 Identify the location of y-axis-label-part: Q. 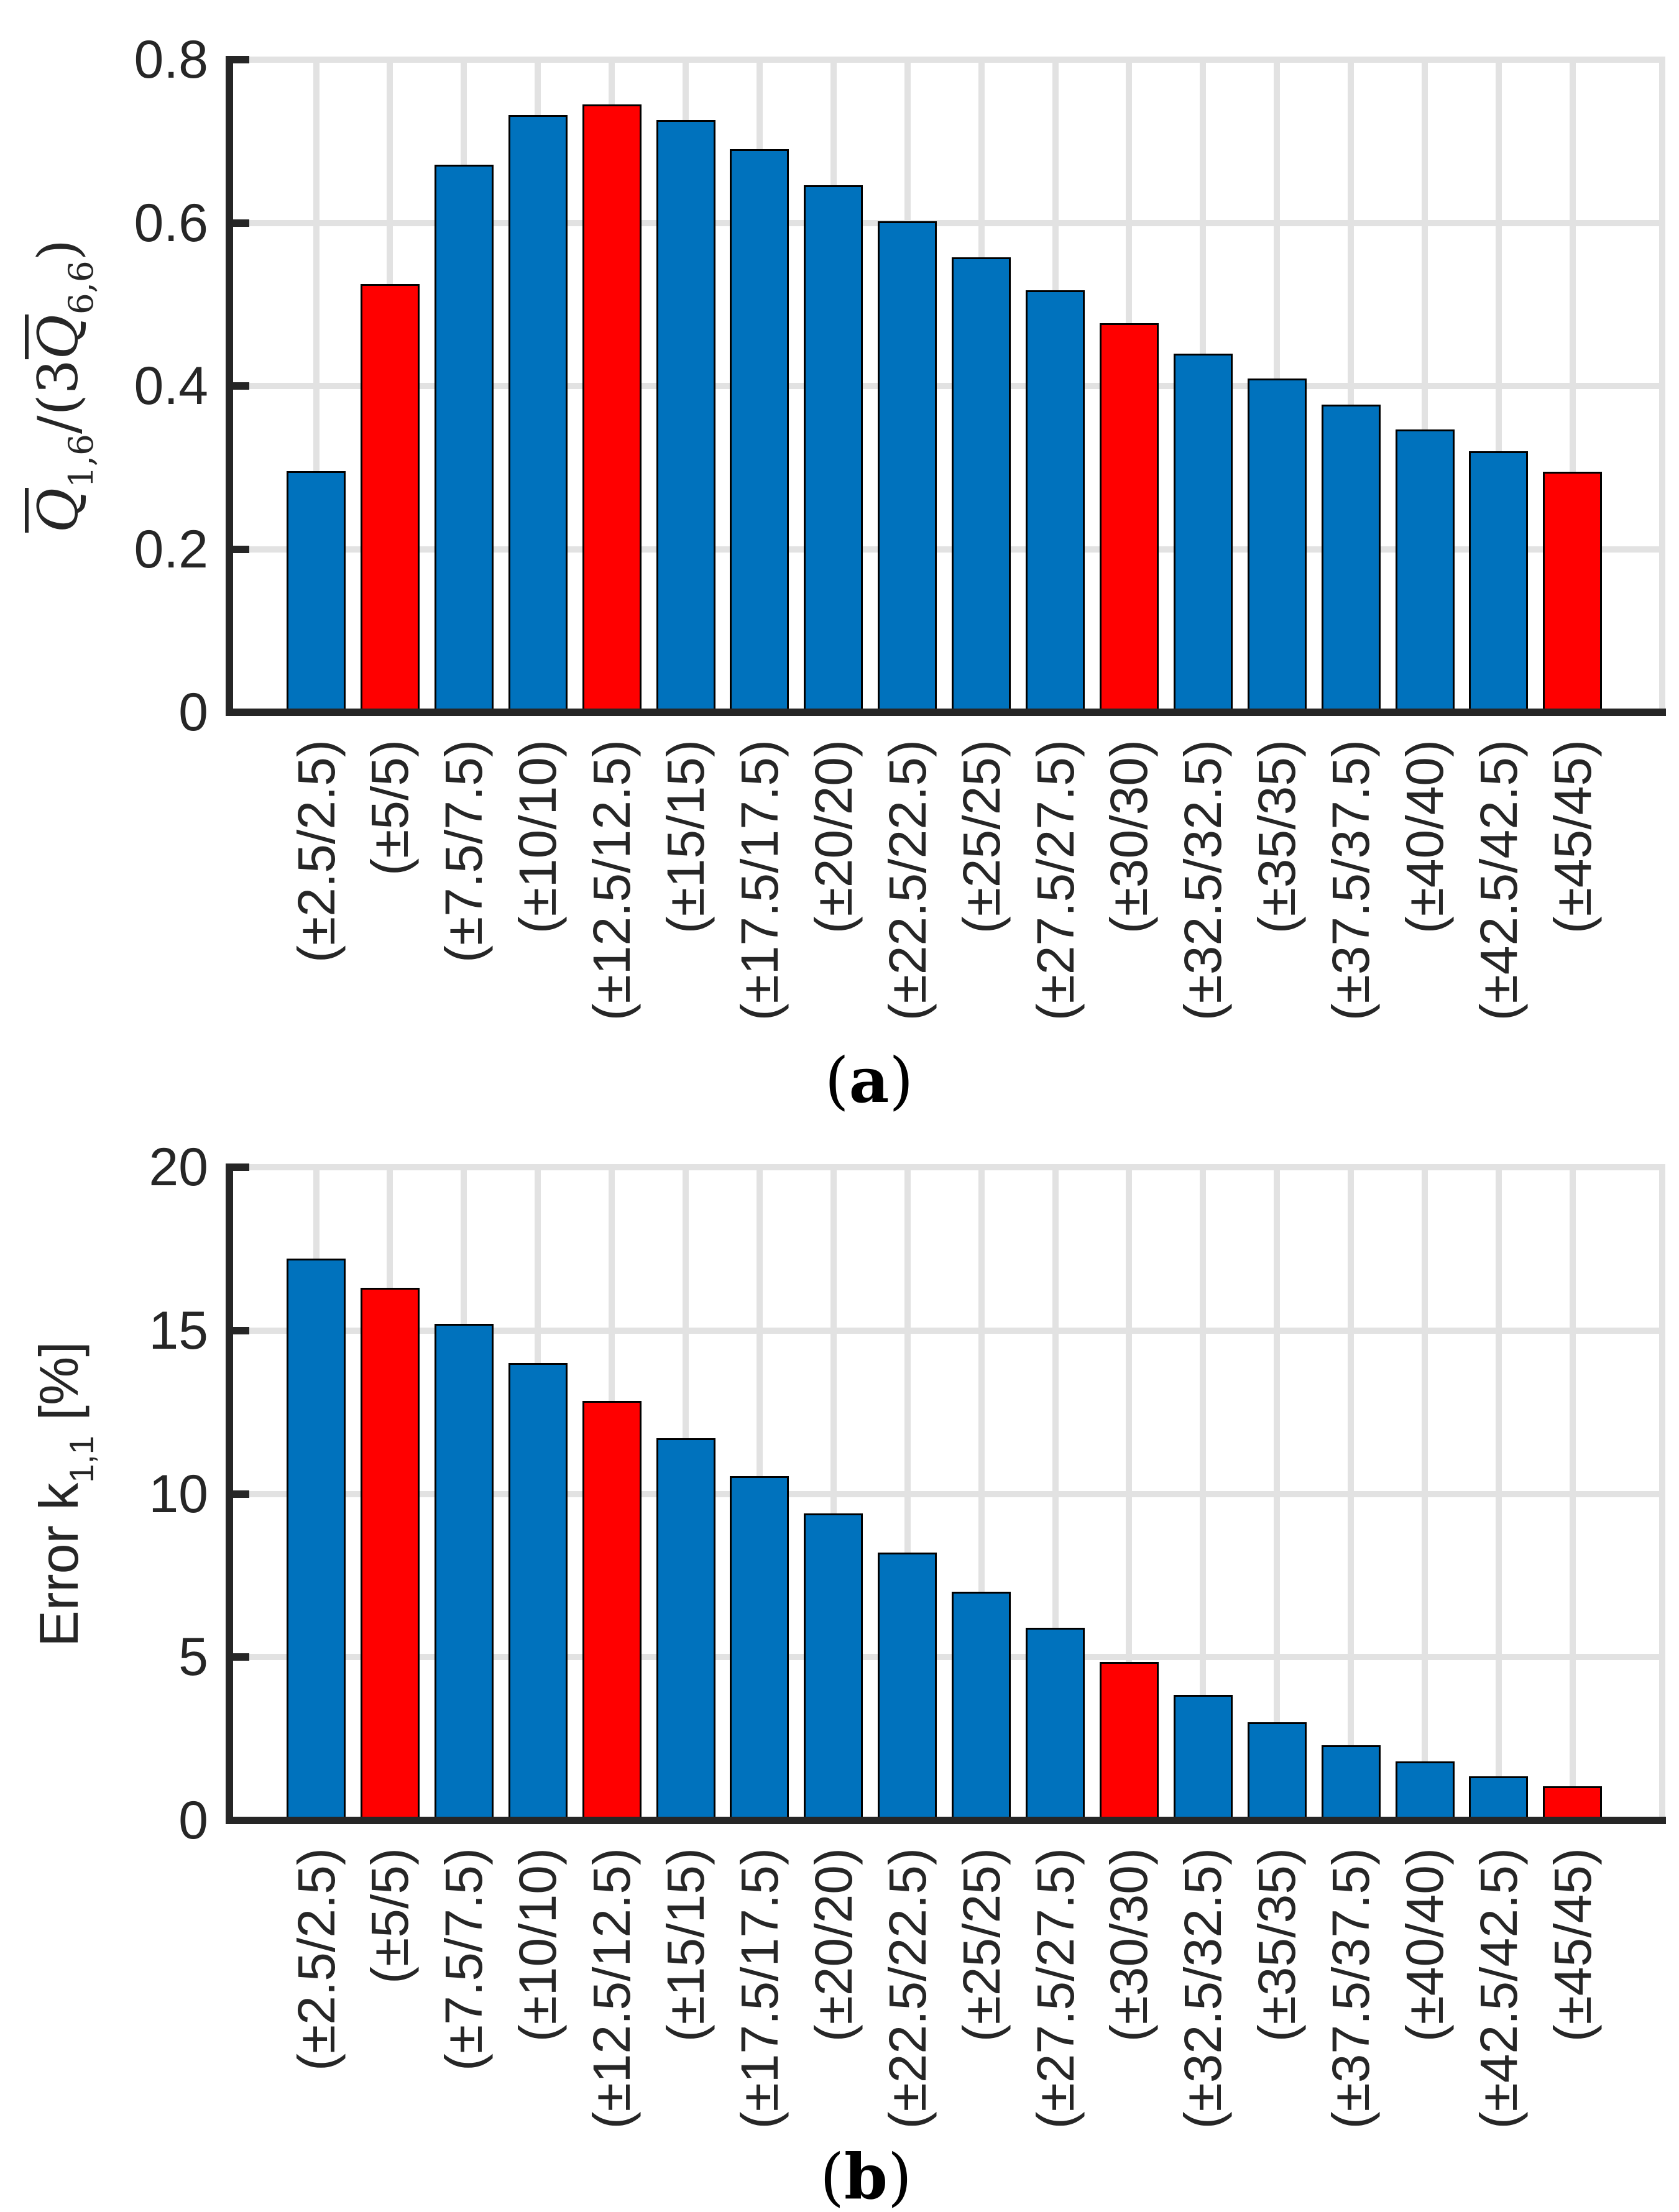
(57, 510).